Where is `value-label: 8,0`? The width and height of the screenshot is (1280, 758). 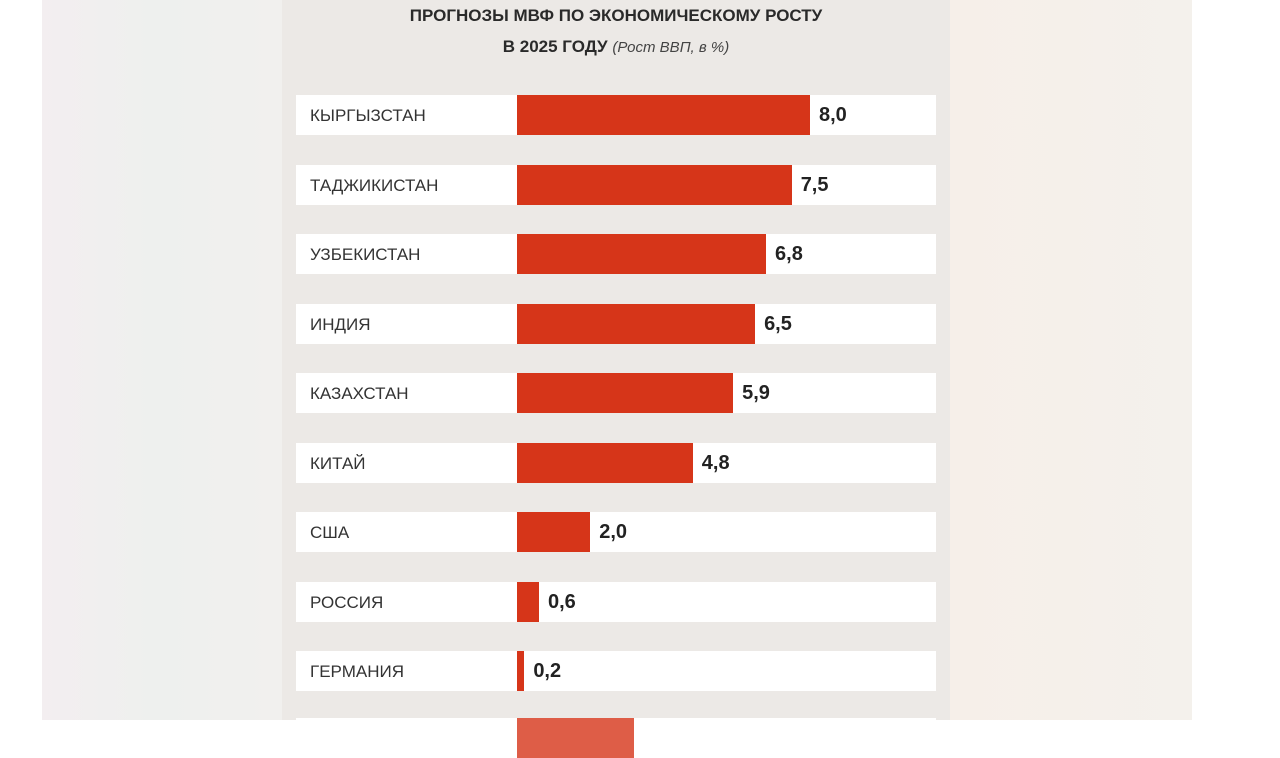 value-label: 8,0 is located at coordinates (833, 115).